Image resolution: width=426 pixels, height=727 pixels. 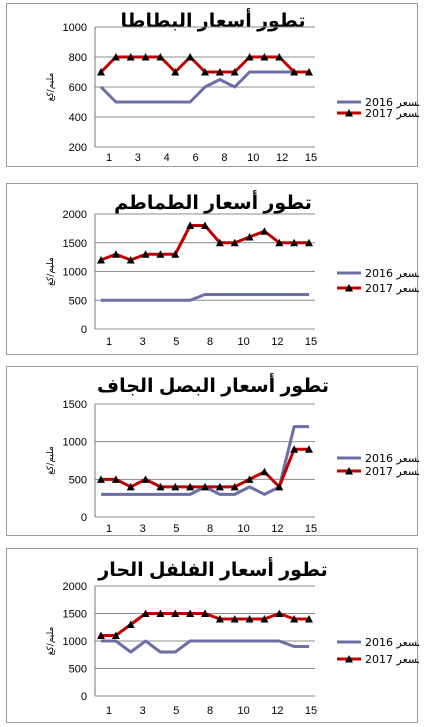 I want to click on chart-title: تطور أسعار الطماطم, so click(x=213, y=203).